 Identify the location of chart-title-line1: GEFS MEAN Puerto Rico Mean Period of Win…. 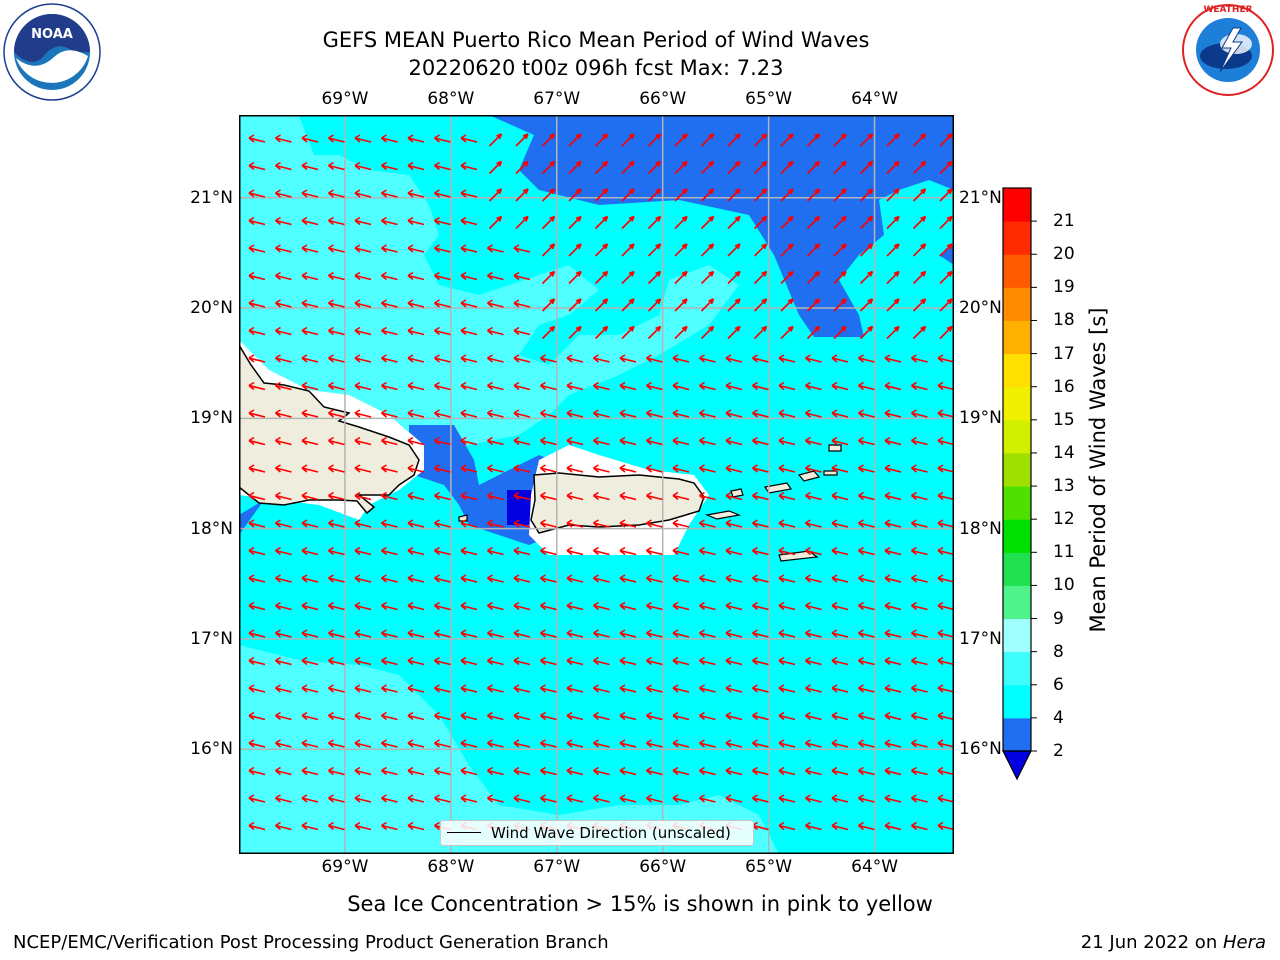
(596, 40).